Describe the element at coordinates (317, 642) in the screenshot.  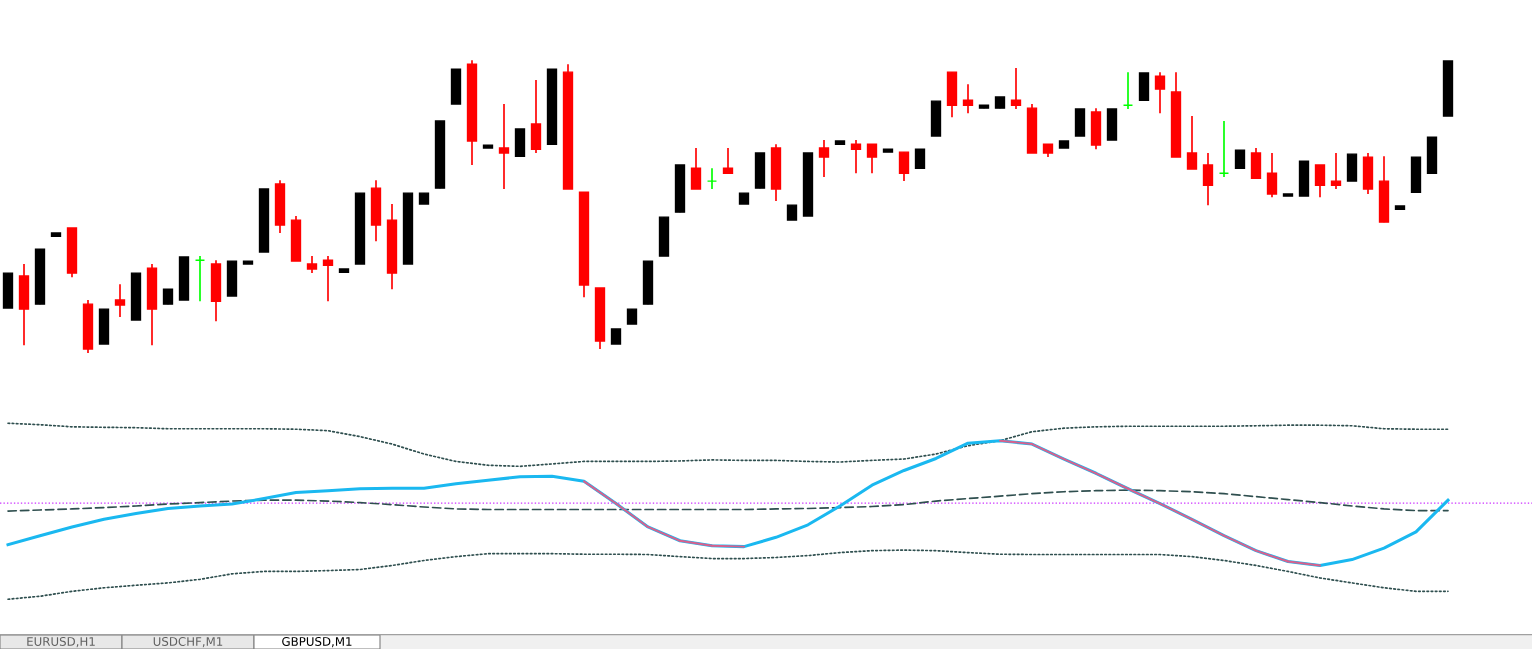
I see `text: GBPUSD,M1` at that location.